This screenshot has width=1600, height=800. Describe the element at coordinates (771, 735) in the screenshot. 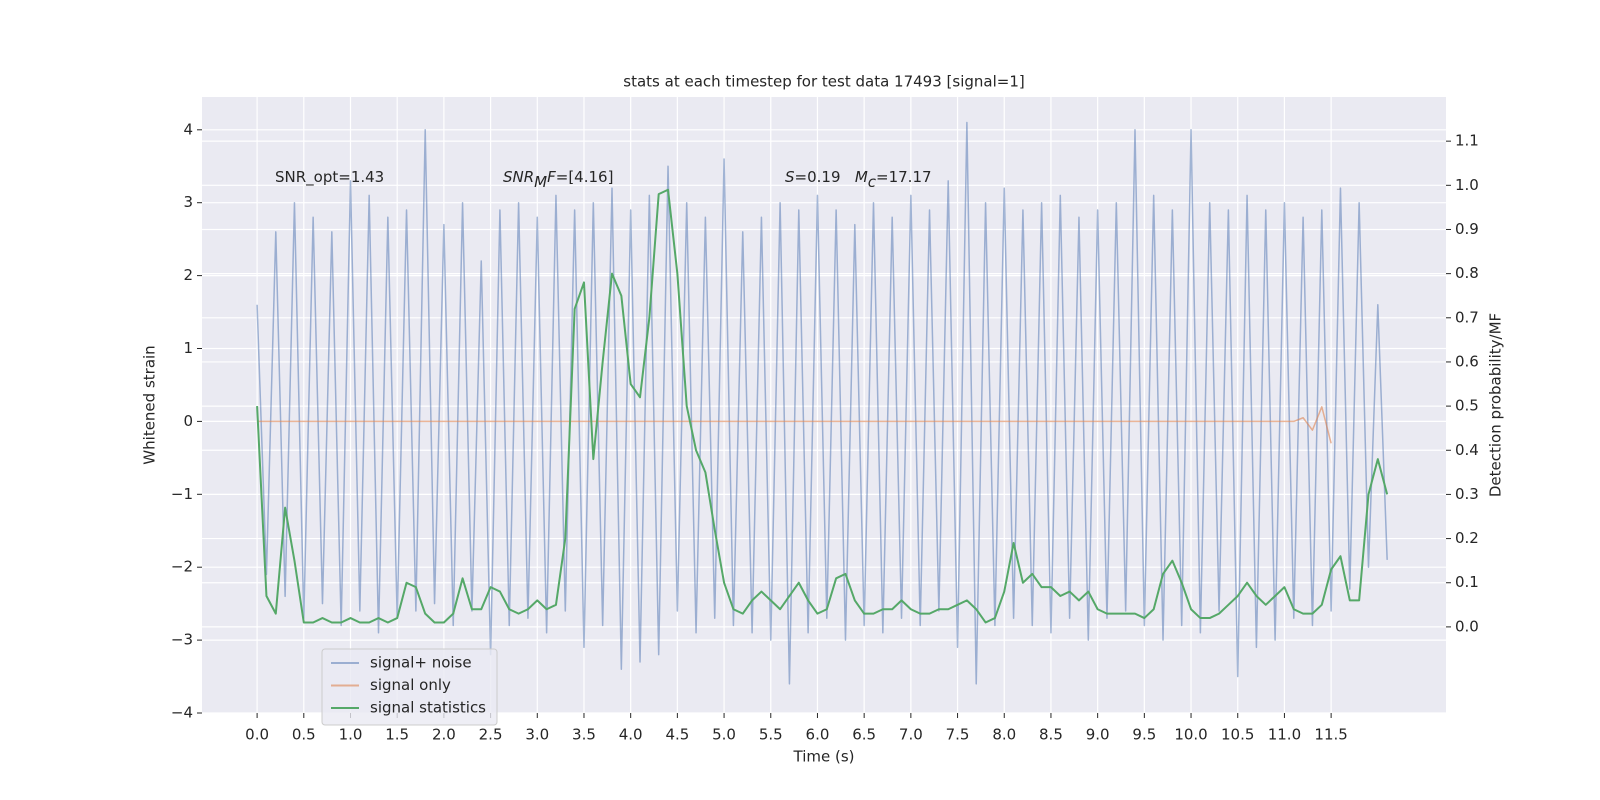

I see `x-tick-label: 5.5` at that location.